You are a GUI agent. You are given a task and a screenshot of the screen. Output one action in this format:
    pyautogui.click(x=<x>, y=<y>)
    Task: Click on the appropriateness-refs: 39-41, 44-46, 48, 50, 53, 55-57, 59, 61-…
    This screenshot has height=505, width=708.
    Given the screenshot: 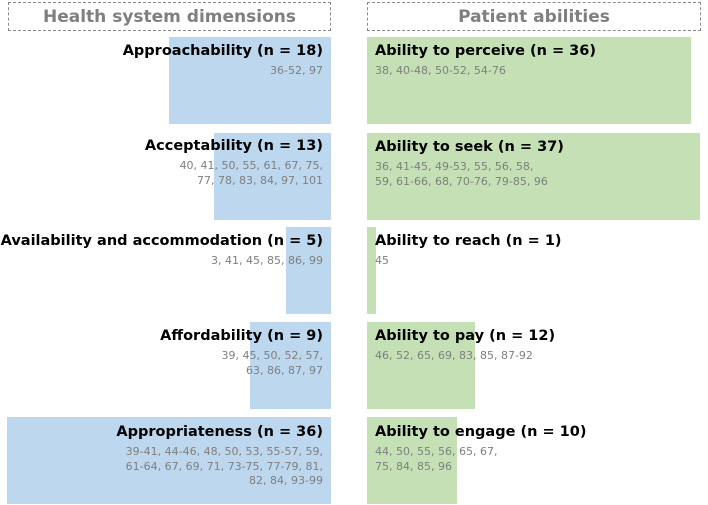 What is the action you would take?
    pyautogui.click(x=224, y=466)
    